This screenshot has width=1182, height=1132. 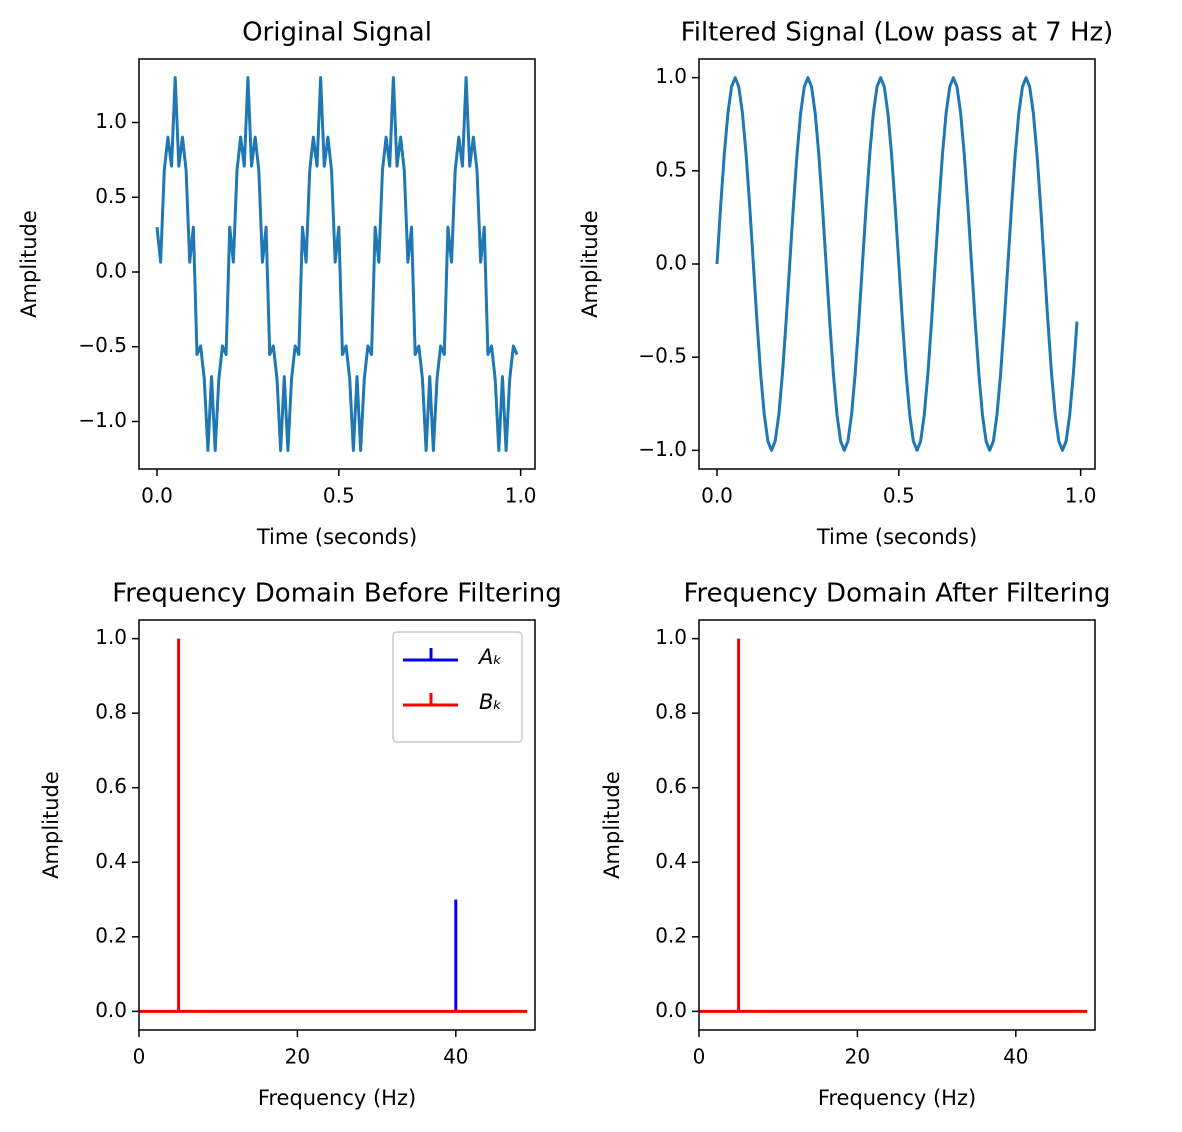 What do you see at coordinates (490, 702) in the screenshot?
I see `legend-label: Bₖ` at bounding box center [490, 702].